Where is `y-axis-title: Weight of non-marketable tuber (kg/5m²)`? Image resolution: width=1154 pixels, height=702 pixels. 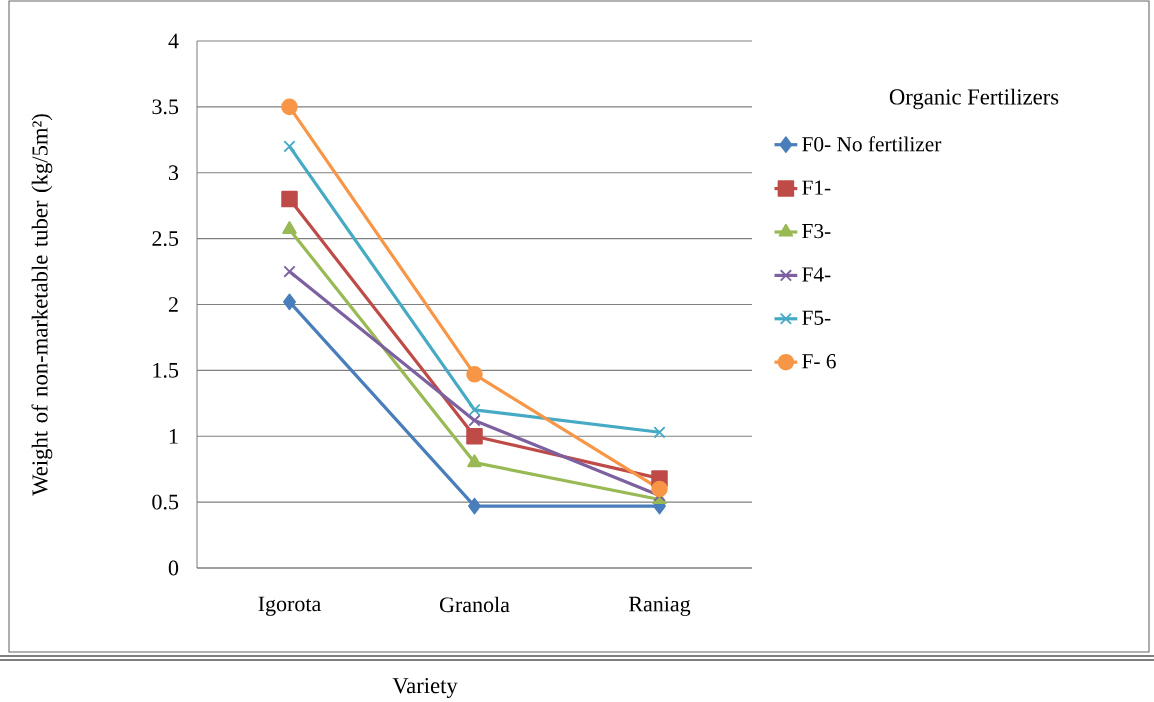 y-axis-title: Weight of non-marketable tuber (kg/5m²) is located at coordinates (42, 305).